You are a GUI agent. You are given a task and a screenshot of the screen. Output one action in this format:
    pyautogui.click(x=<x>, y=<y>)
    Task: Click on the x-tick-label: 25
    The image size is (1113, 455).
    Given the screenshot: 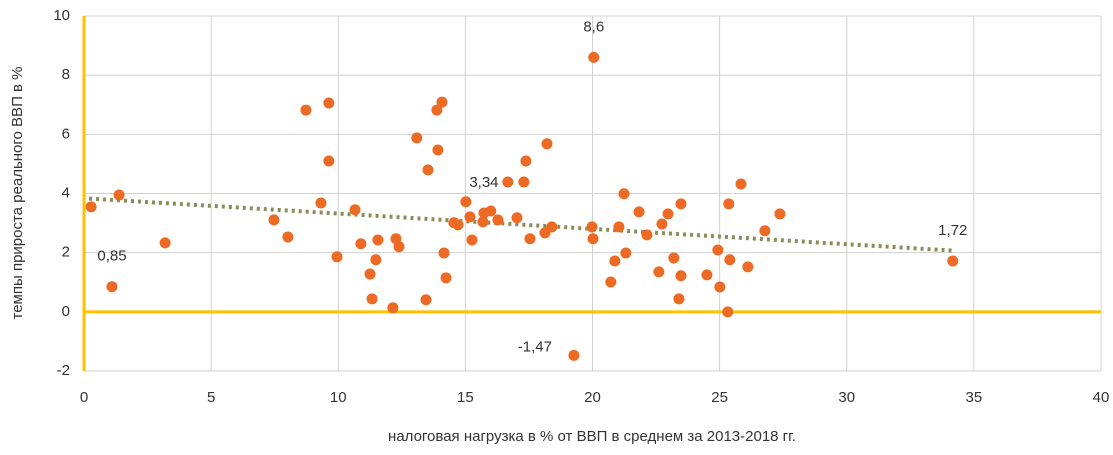 What is the action you would take?
    pyautogui.click(x=719, y=397)
    